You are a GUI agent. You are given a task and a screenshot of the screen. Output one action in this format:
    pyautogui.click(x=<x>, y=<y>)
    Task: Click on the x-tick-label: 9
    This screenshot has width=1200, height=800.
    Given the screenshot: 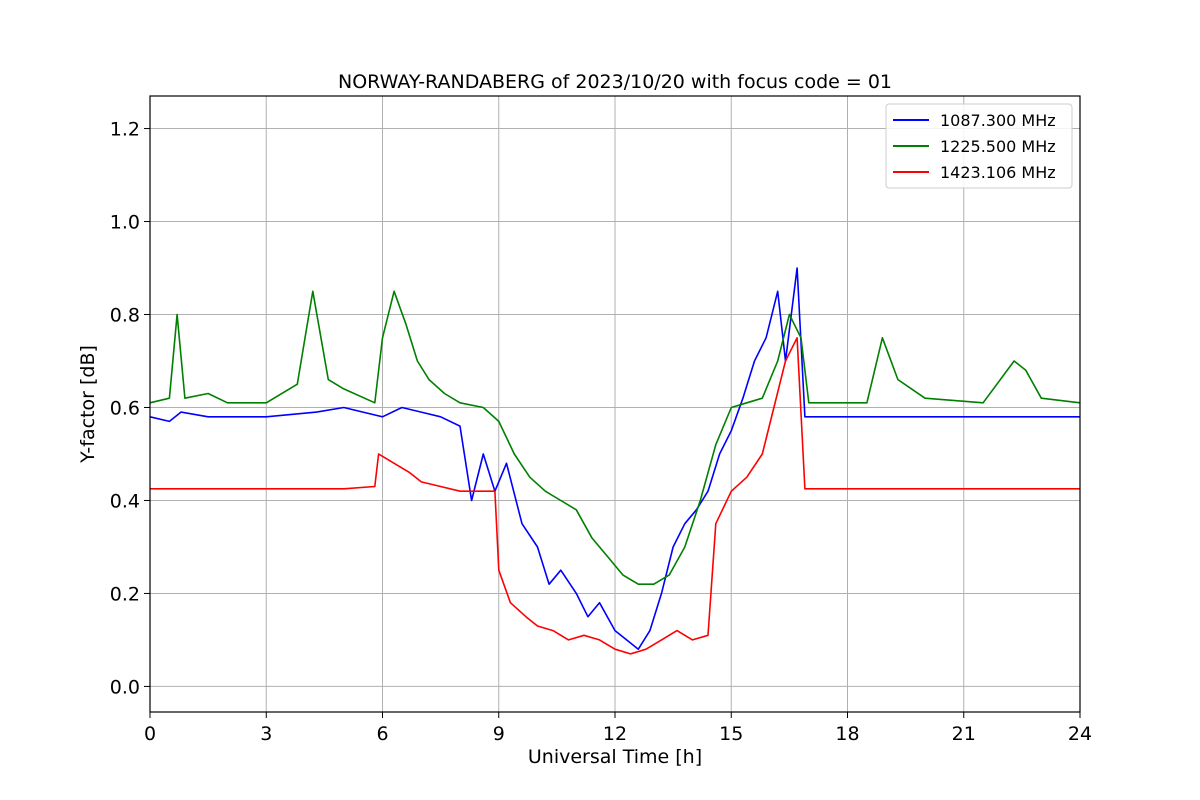 What is the action you would take?
    pyautogui.click(x=499, y=734)
    